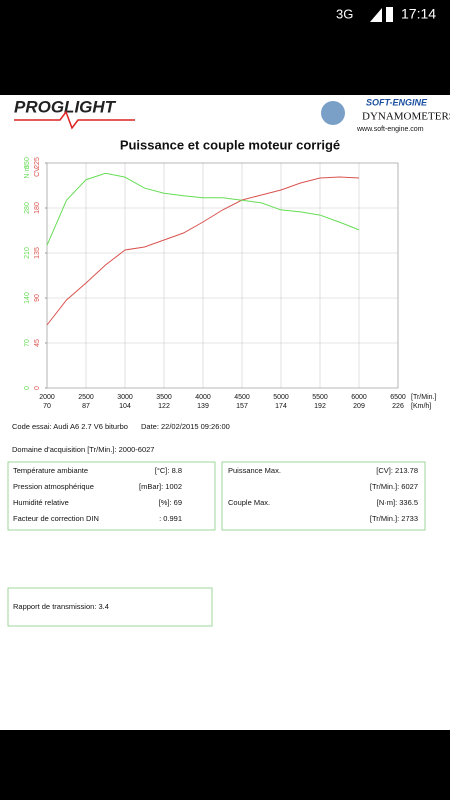 The height and width of the screenshot is (800, 450). I want to click on y2-tick-label: 280, so click(27, 208).